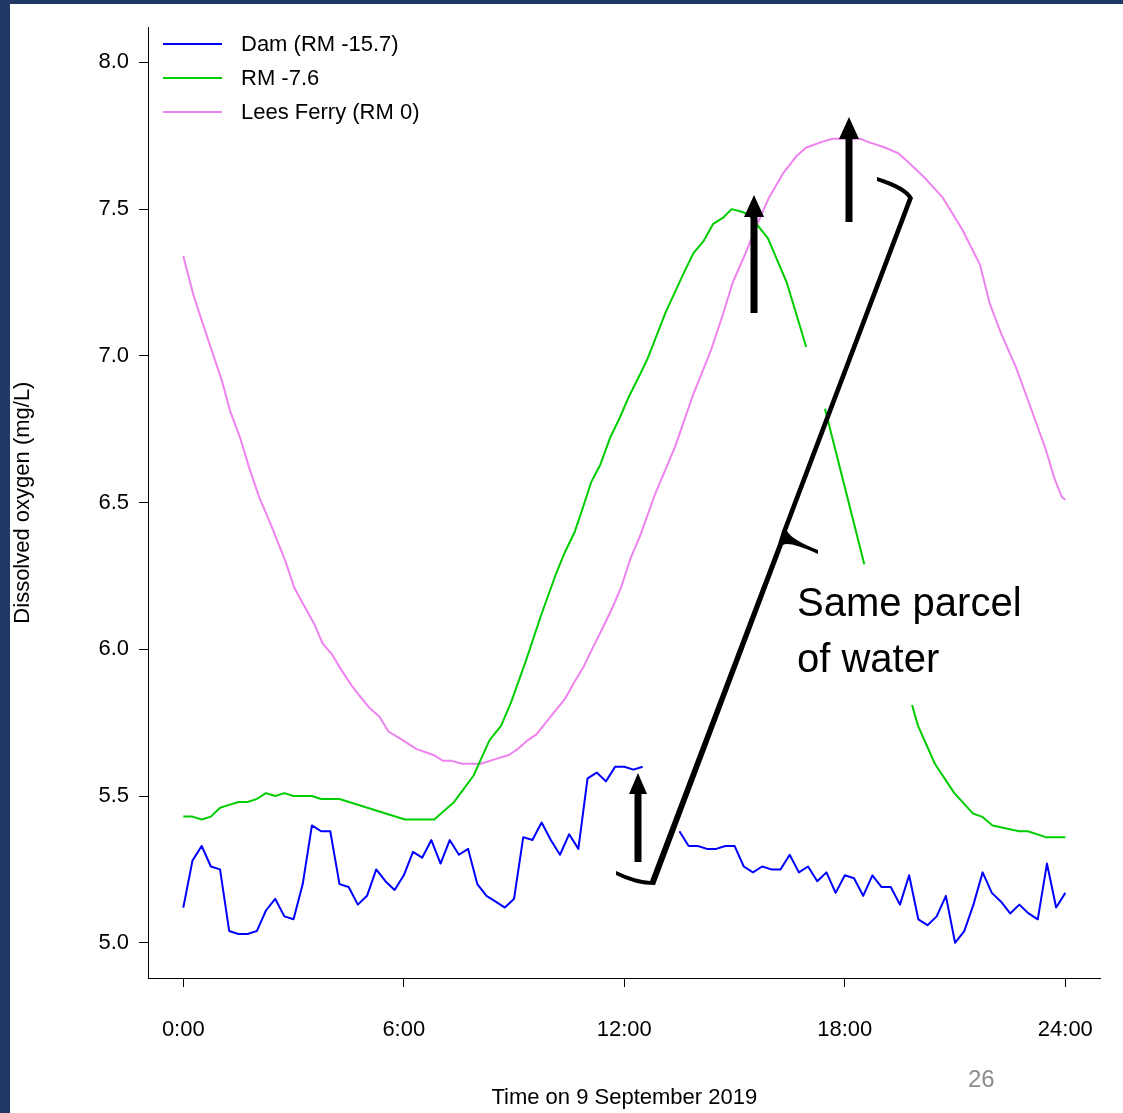  I want to click on y-tick-label: 5.5, so click(113, 795).